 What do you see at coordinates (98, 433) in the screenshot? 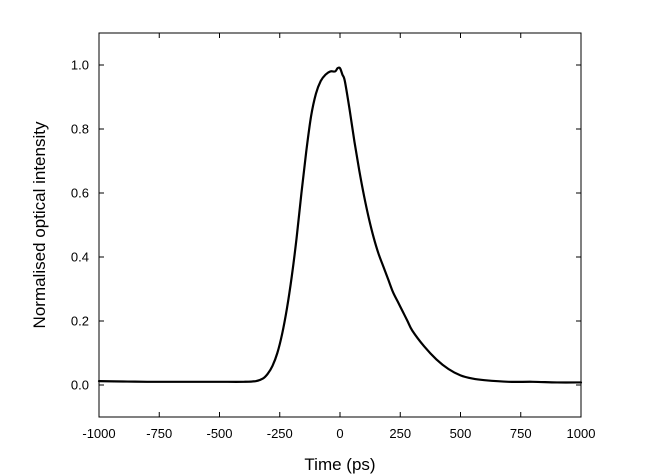
I see `x-tick-label: -1000` at bounding box center [98, 433].